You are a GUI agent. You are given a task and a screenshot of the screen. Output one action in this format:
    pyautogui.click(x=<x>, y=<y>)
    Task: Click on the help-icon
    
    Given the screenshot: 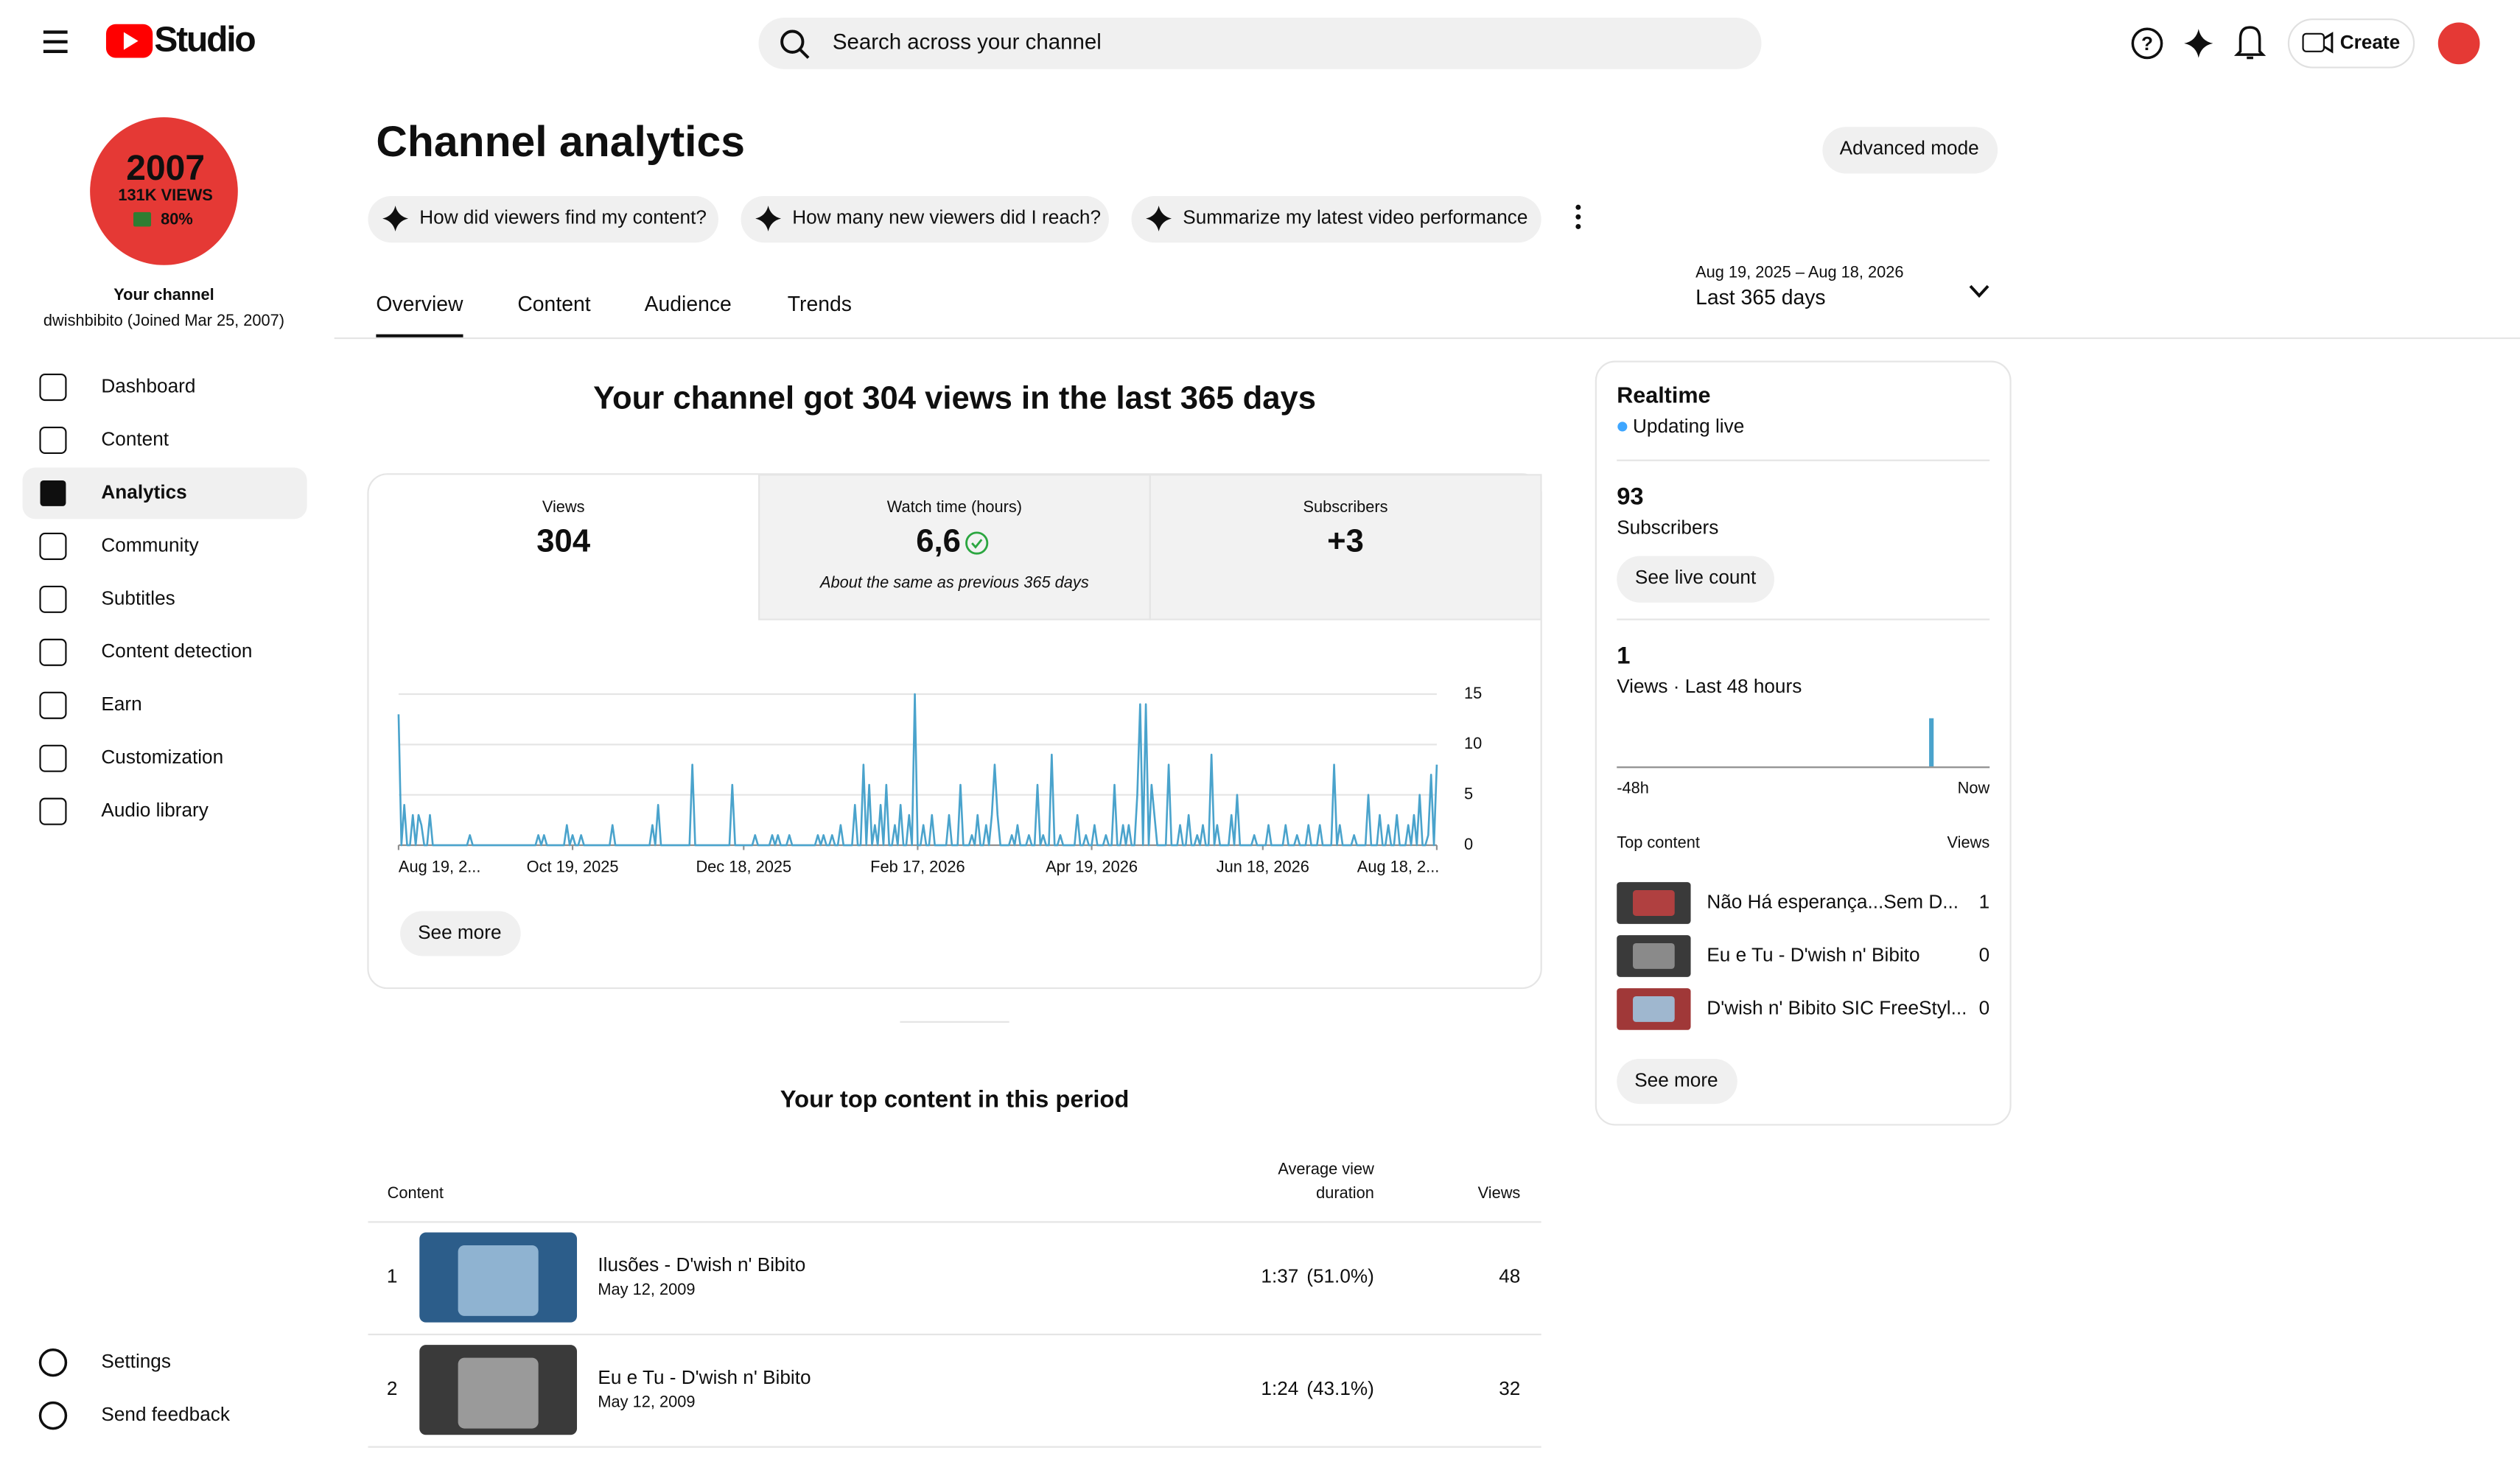 What is the action you would take?
    pyautogui.click(x=2147, y=43)
    